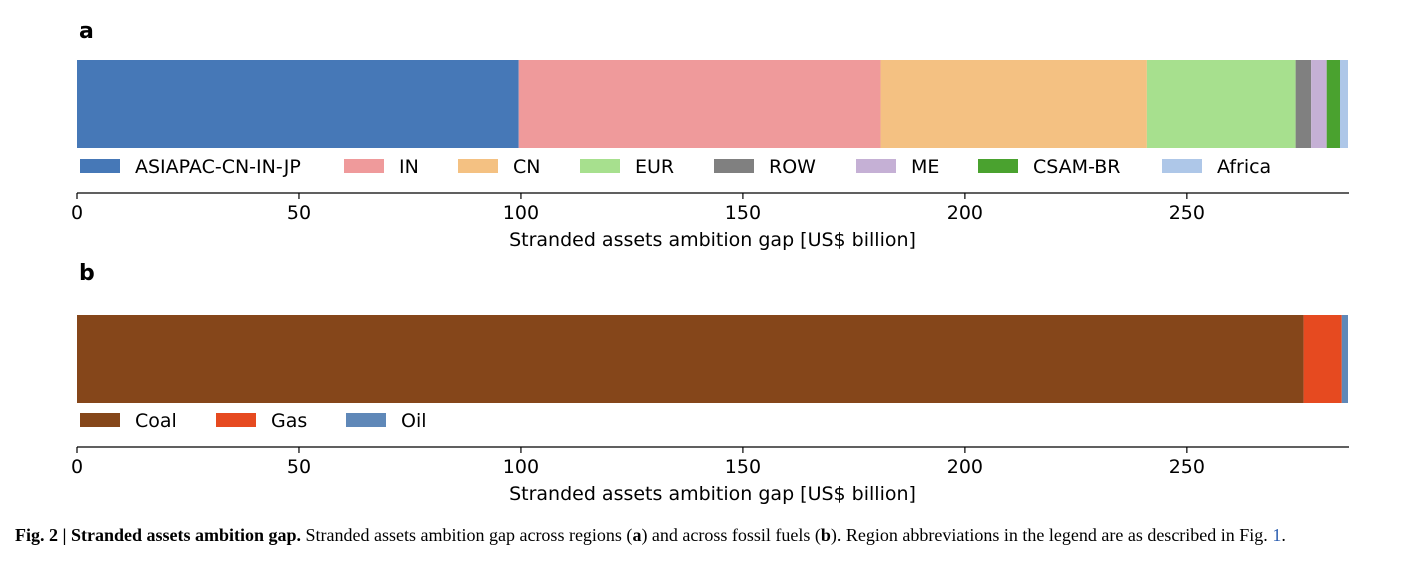 This screenshot has width=1415, height=577. Describe the element at coordinates (1244, 167) in the screenshot. I see `legend-label: Africa` at that location.